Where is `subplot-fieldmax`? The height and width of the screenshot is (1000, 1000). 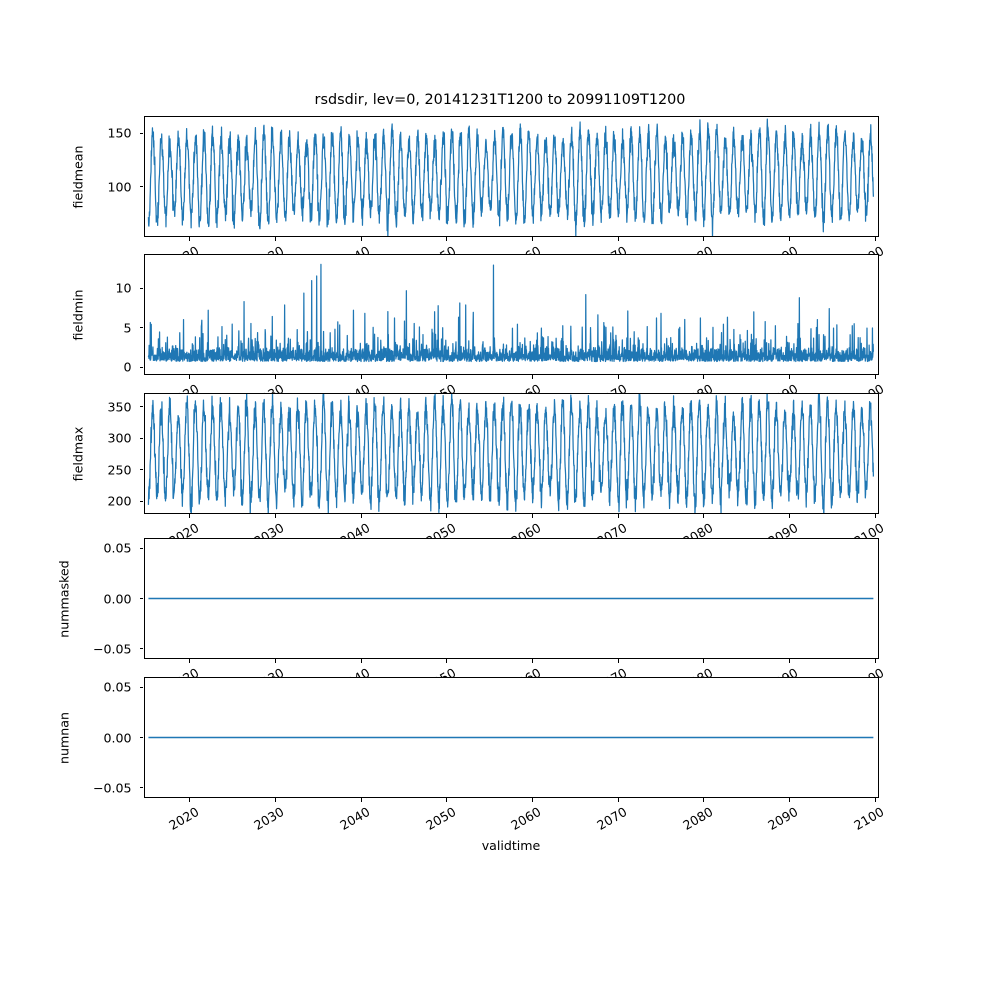 subplot-fieldmax is located at coordinates (511, 453).